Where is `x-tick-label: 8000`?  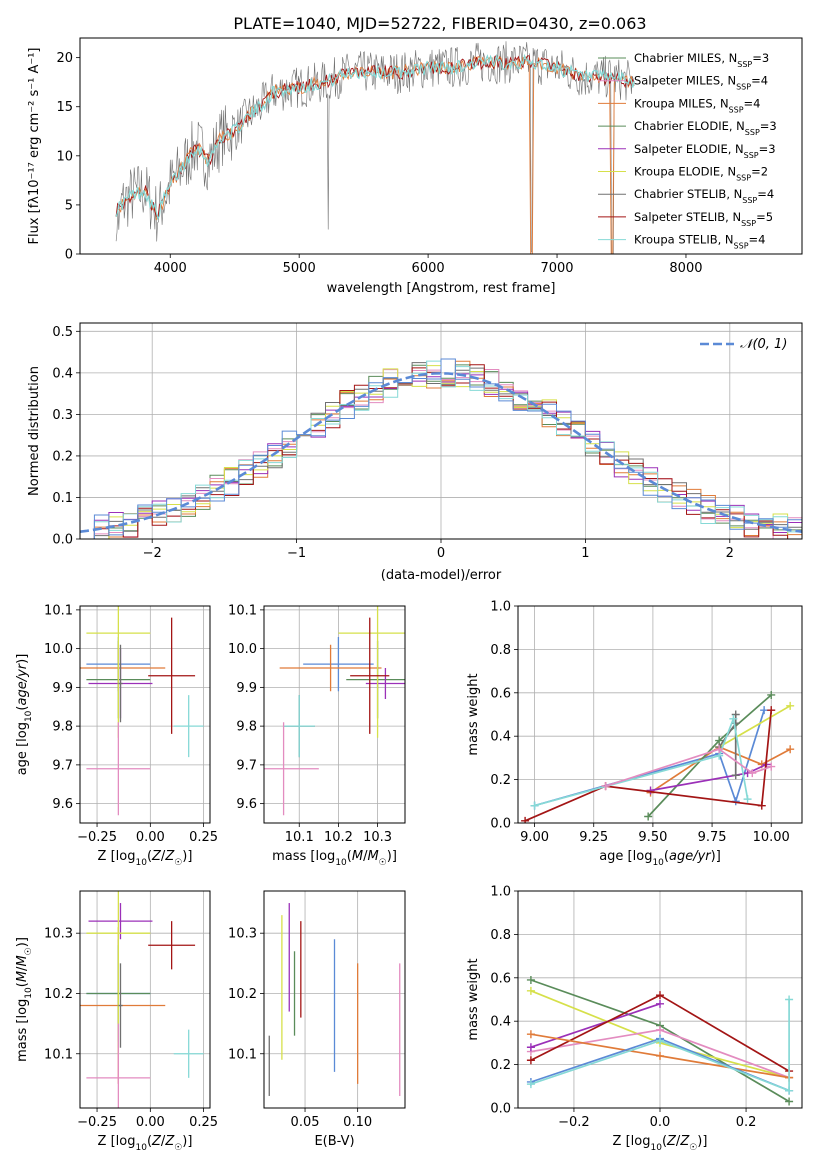
x-tick-label: 8000 is located at coordinates (685, 268).